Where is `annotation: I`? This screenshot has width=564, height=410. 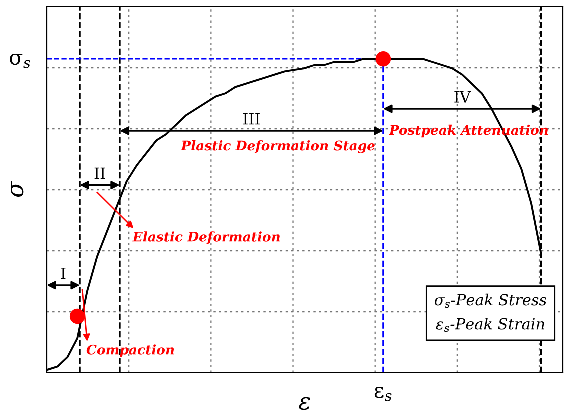 annotation: I is located at coordinates (63, 274).